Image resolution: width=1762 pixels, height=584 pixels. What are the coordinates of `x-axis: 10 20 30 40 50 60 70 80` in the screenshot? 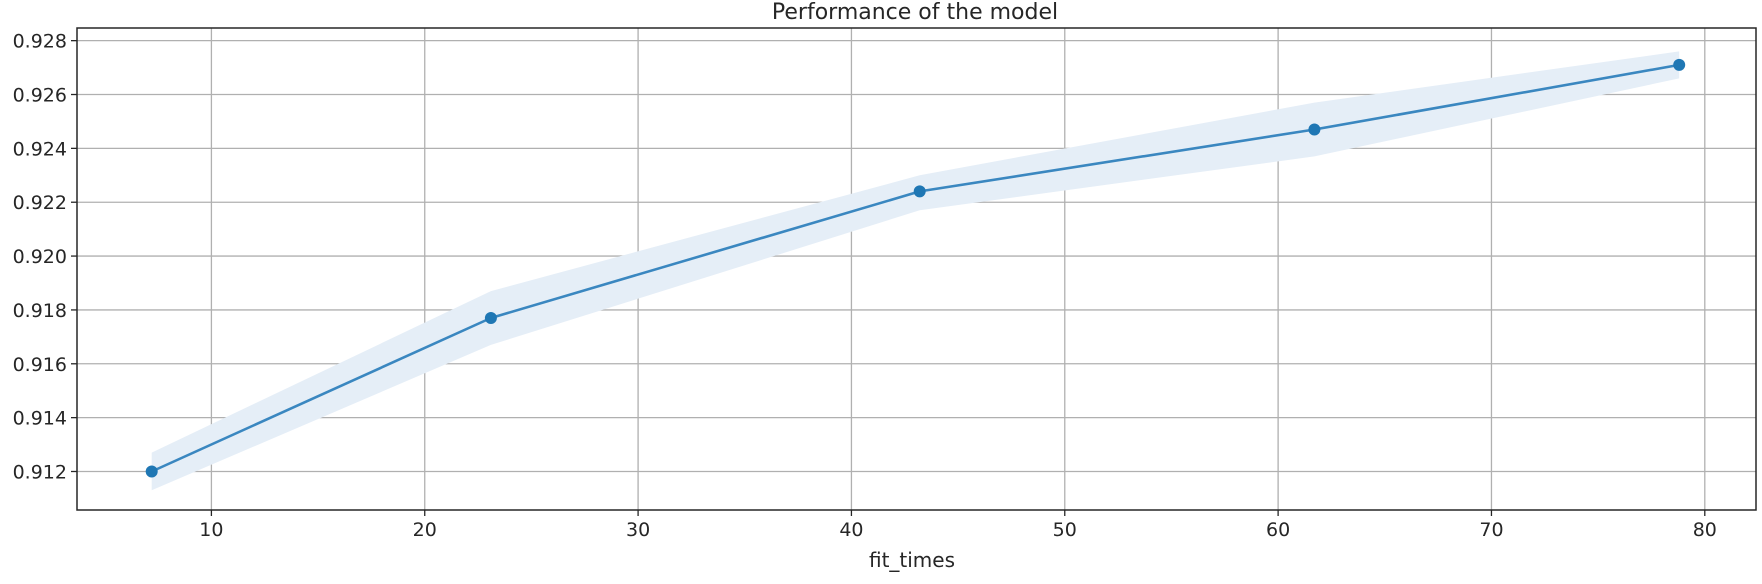 It's located at (958, 525).